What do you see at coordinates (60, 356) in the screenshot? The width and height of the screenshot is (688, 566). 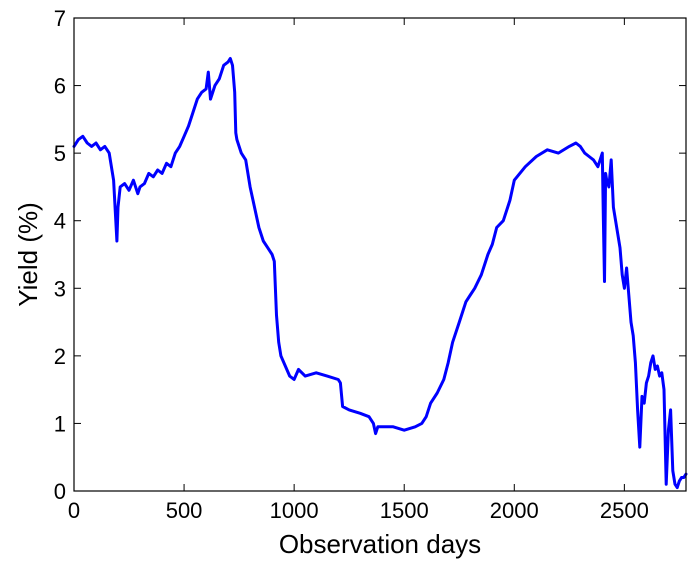 I see `y-tick-label: 2` at bounding box center [60, 356].